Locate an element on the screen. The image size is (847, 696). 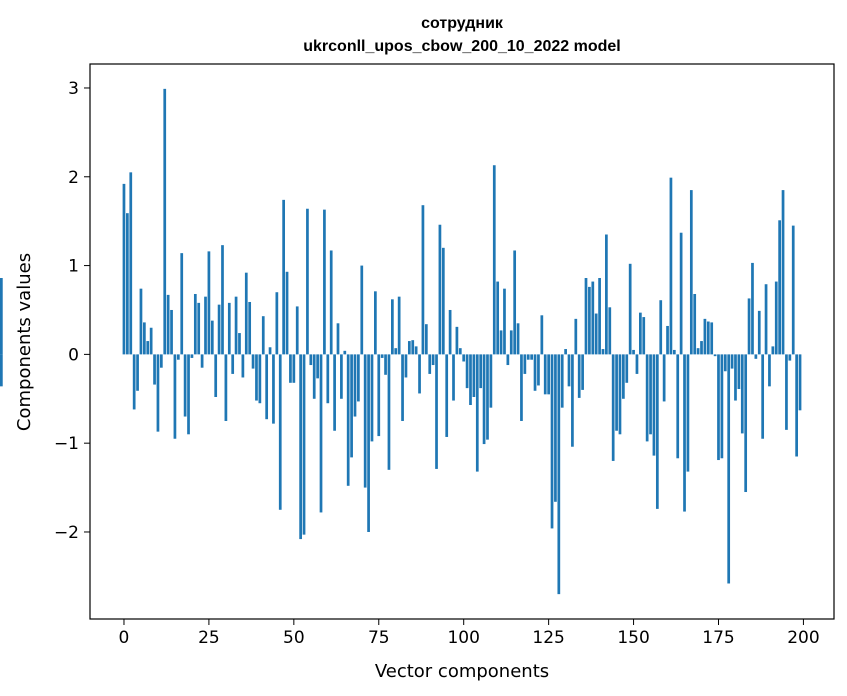
x-tick-label: 150 is located at coordinates (633, 638).